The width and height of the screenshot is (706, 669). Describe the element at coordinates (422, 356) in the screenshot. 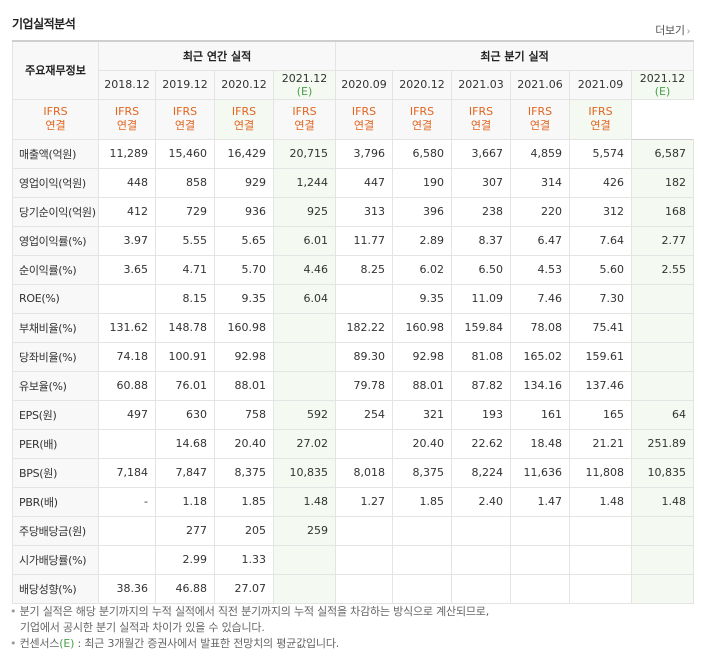

I see `table-cell: 92.98` at that location.